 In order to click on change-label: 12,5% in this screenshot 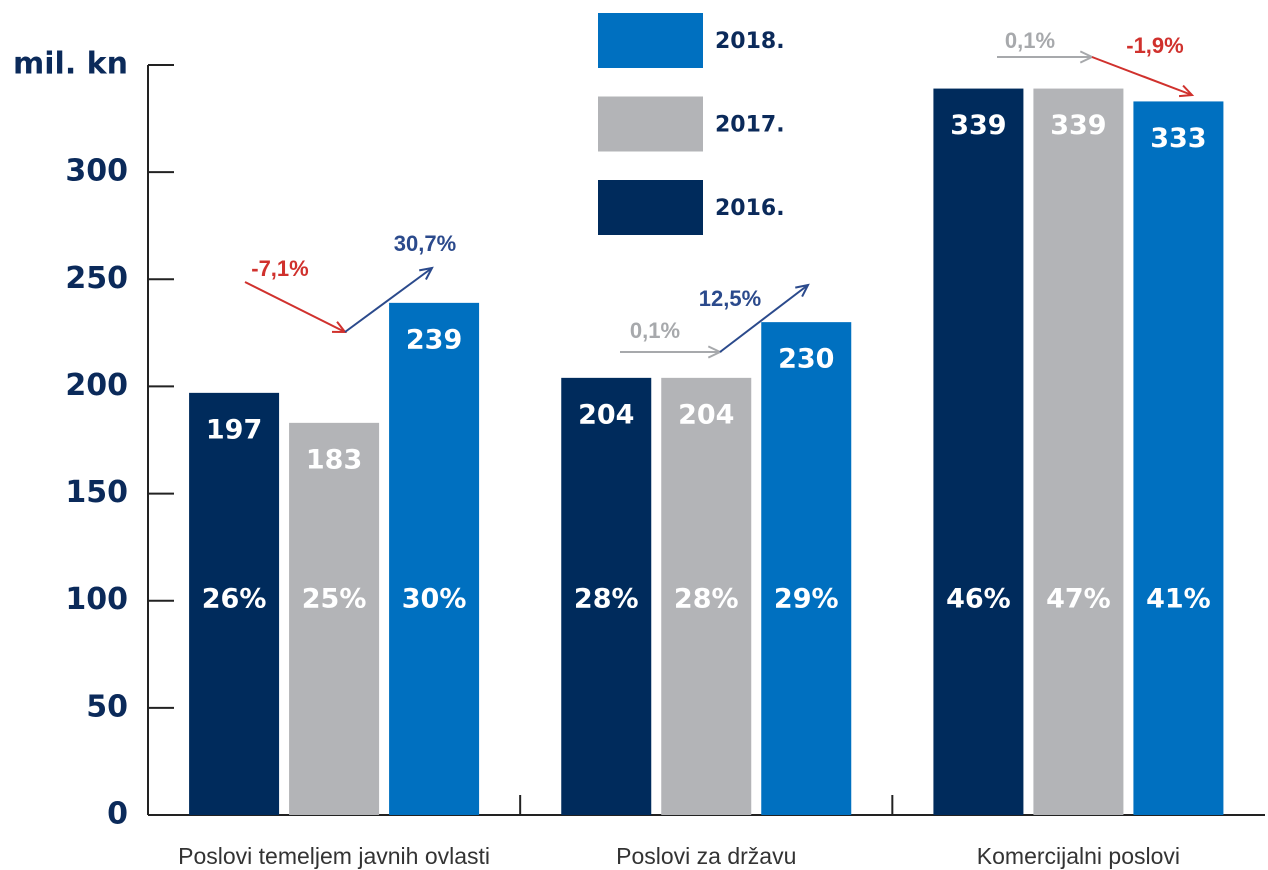, I will do `click(730, 298)`.